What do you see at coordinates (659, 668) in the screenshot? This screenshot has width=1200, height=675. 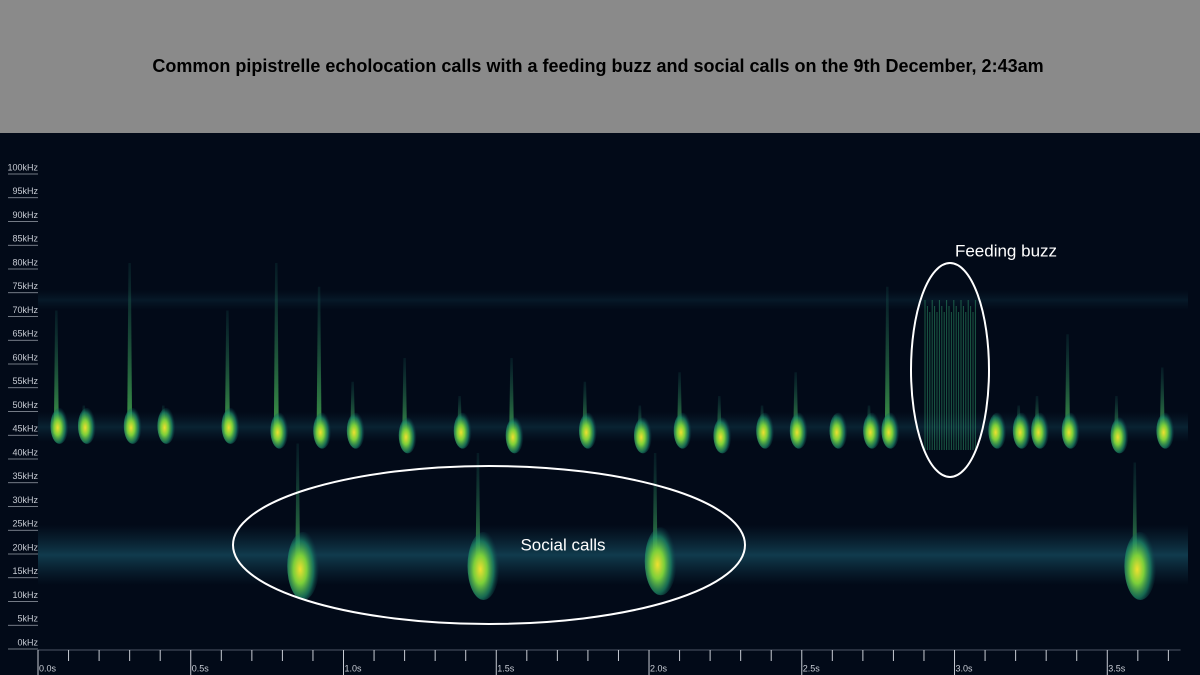 I see `x-tick-label: 2.0s` at bounding box center [659, 668].